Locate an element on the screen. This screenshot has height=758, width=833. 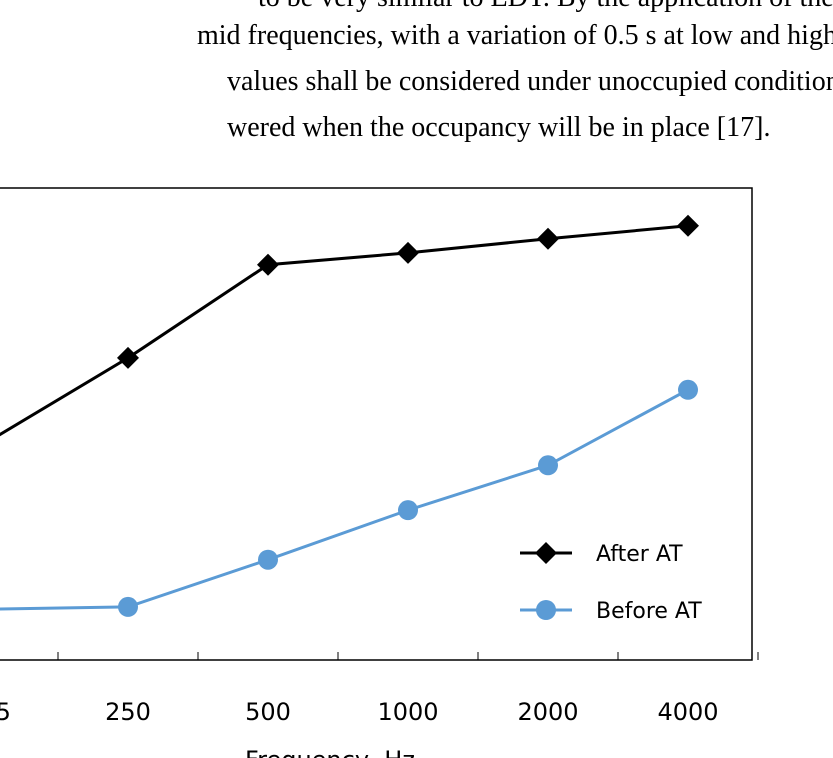
x-tick-label: 500 is located at coordinates (268, 712).